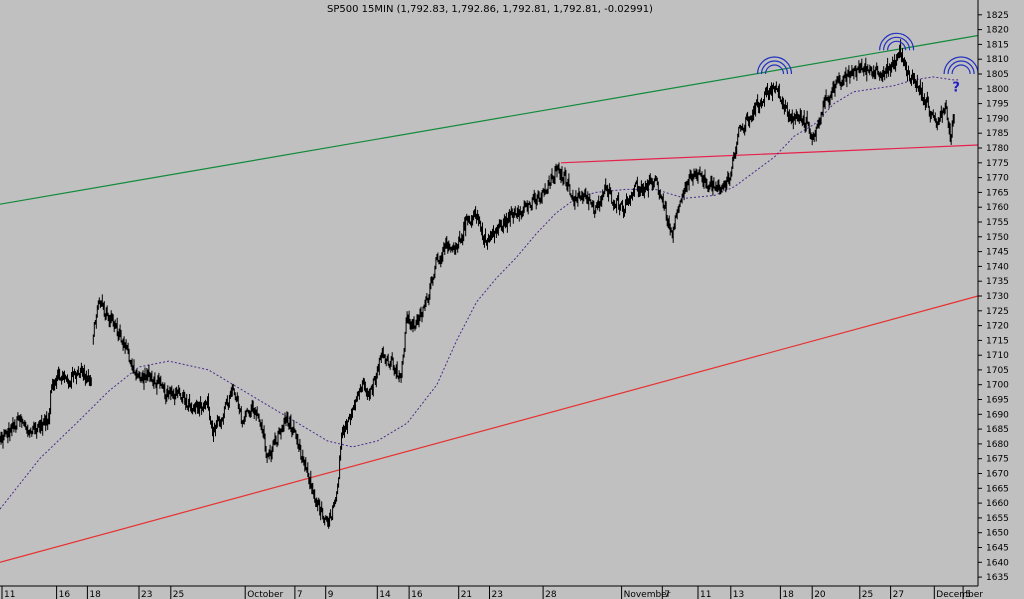 This screenshot has width=1024, height=599. Describe the element at coordinates (997, 238) in the screenshot. I see `y-tick-label: 1750` at that location.